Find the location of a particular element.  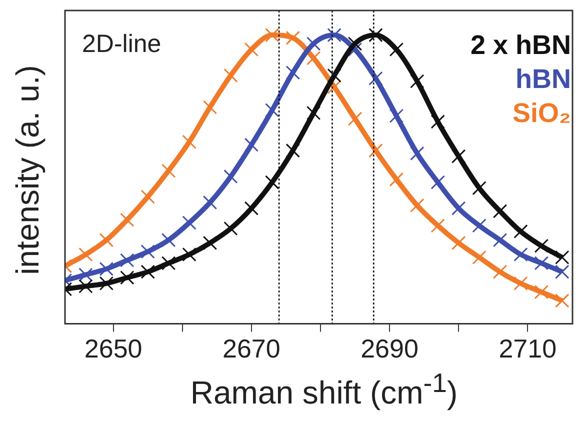

text: hBN is located at coordinates (542, 79).